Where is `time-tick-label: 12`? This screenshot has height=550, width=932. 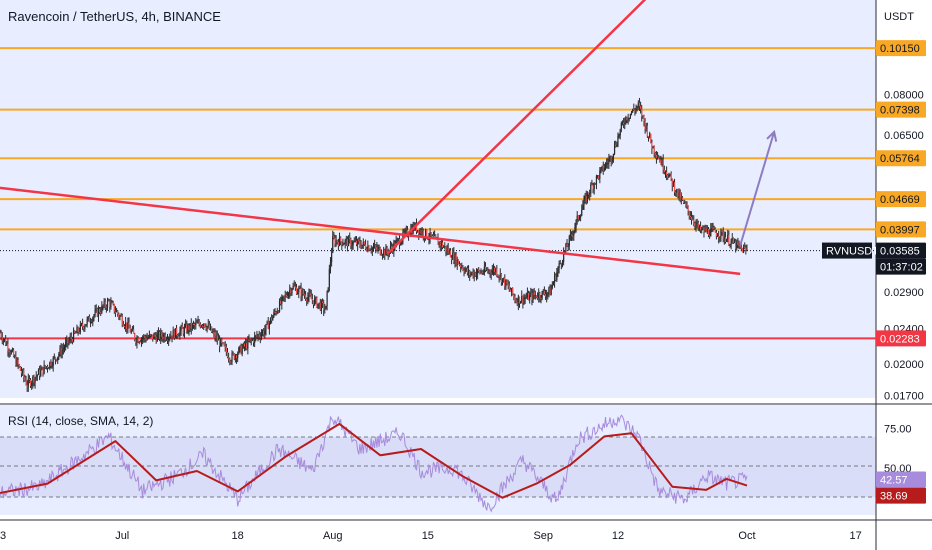 time-tick-label: 12 is located at coordinates (618, 536).